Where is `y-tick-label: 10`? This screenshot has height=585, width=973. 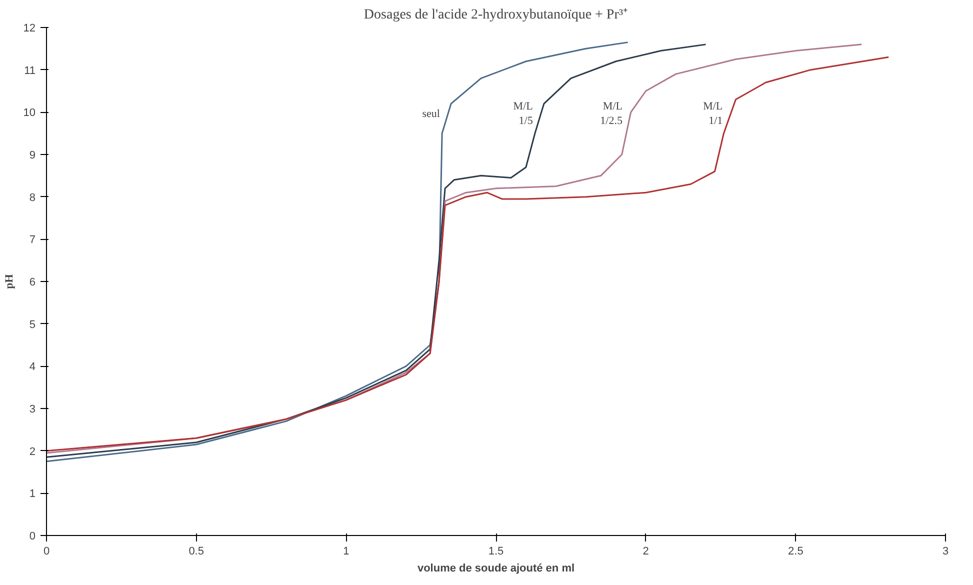
y-tick-label: 10 is located at coordinates (29, 113).